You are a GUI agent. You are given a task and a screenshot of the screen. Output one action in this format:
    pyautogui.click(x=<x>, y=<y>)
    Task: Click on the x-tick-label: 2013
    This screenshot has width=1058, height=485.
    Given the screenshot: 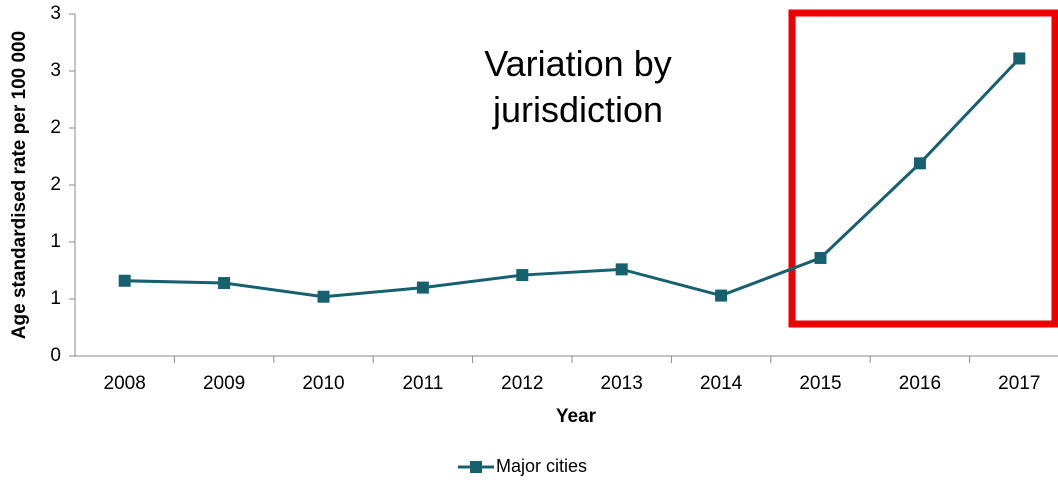 What is the action you would take?
    pyautogui.click(x=622, y=383)
    